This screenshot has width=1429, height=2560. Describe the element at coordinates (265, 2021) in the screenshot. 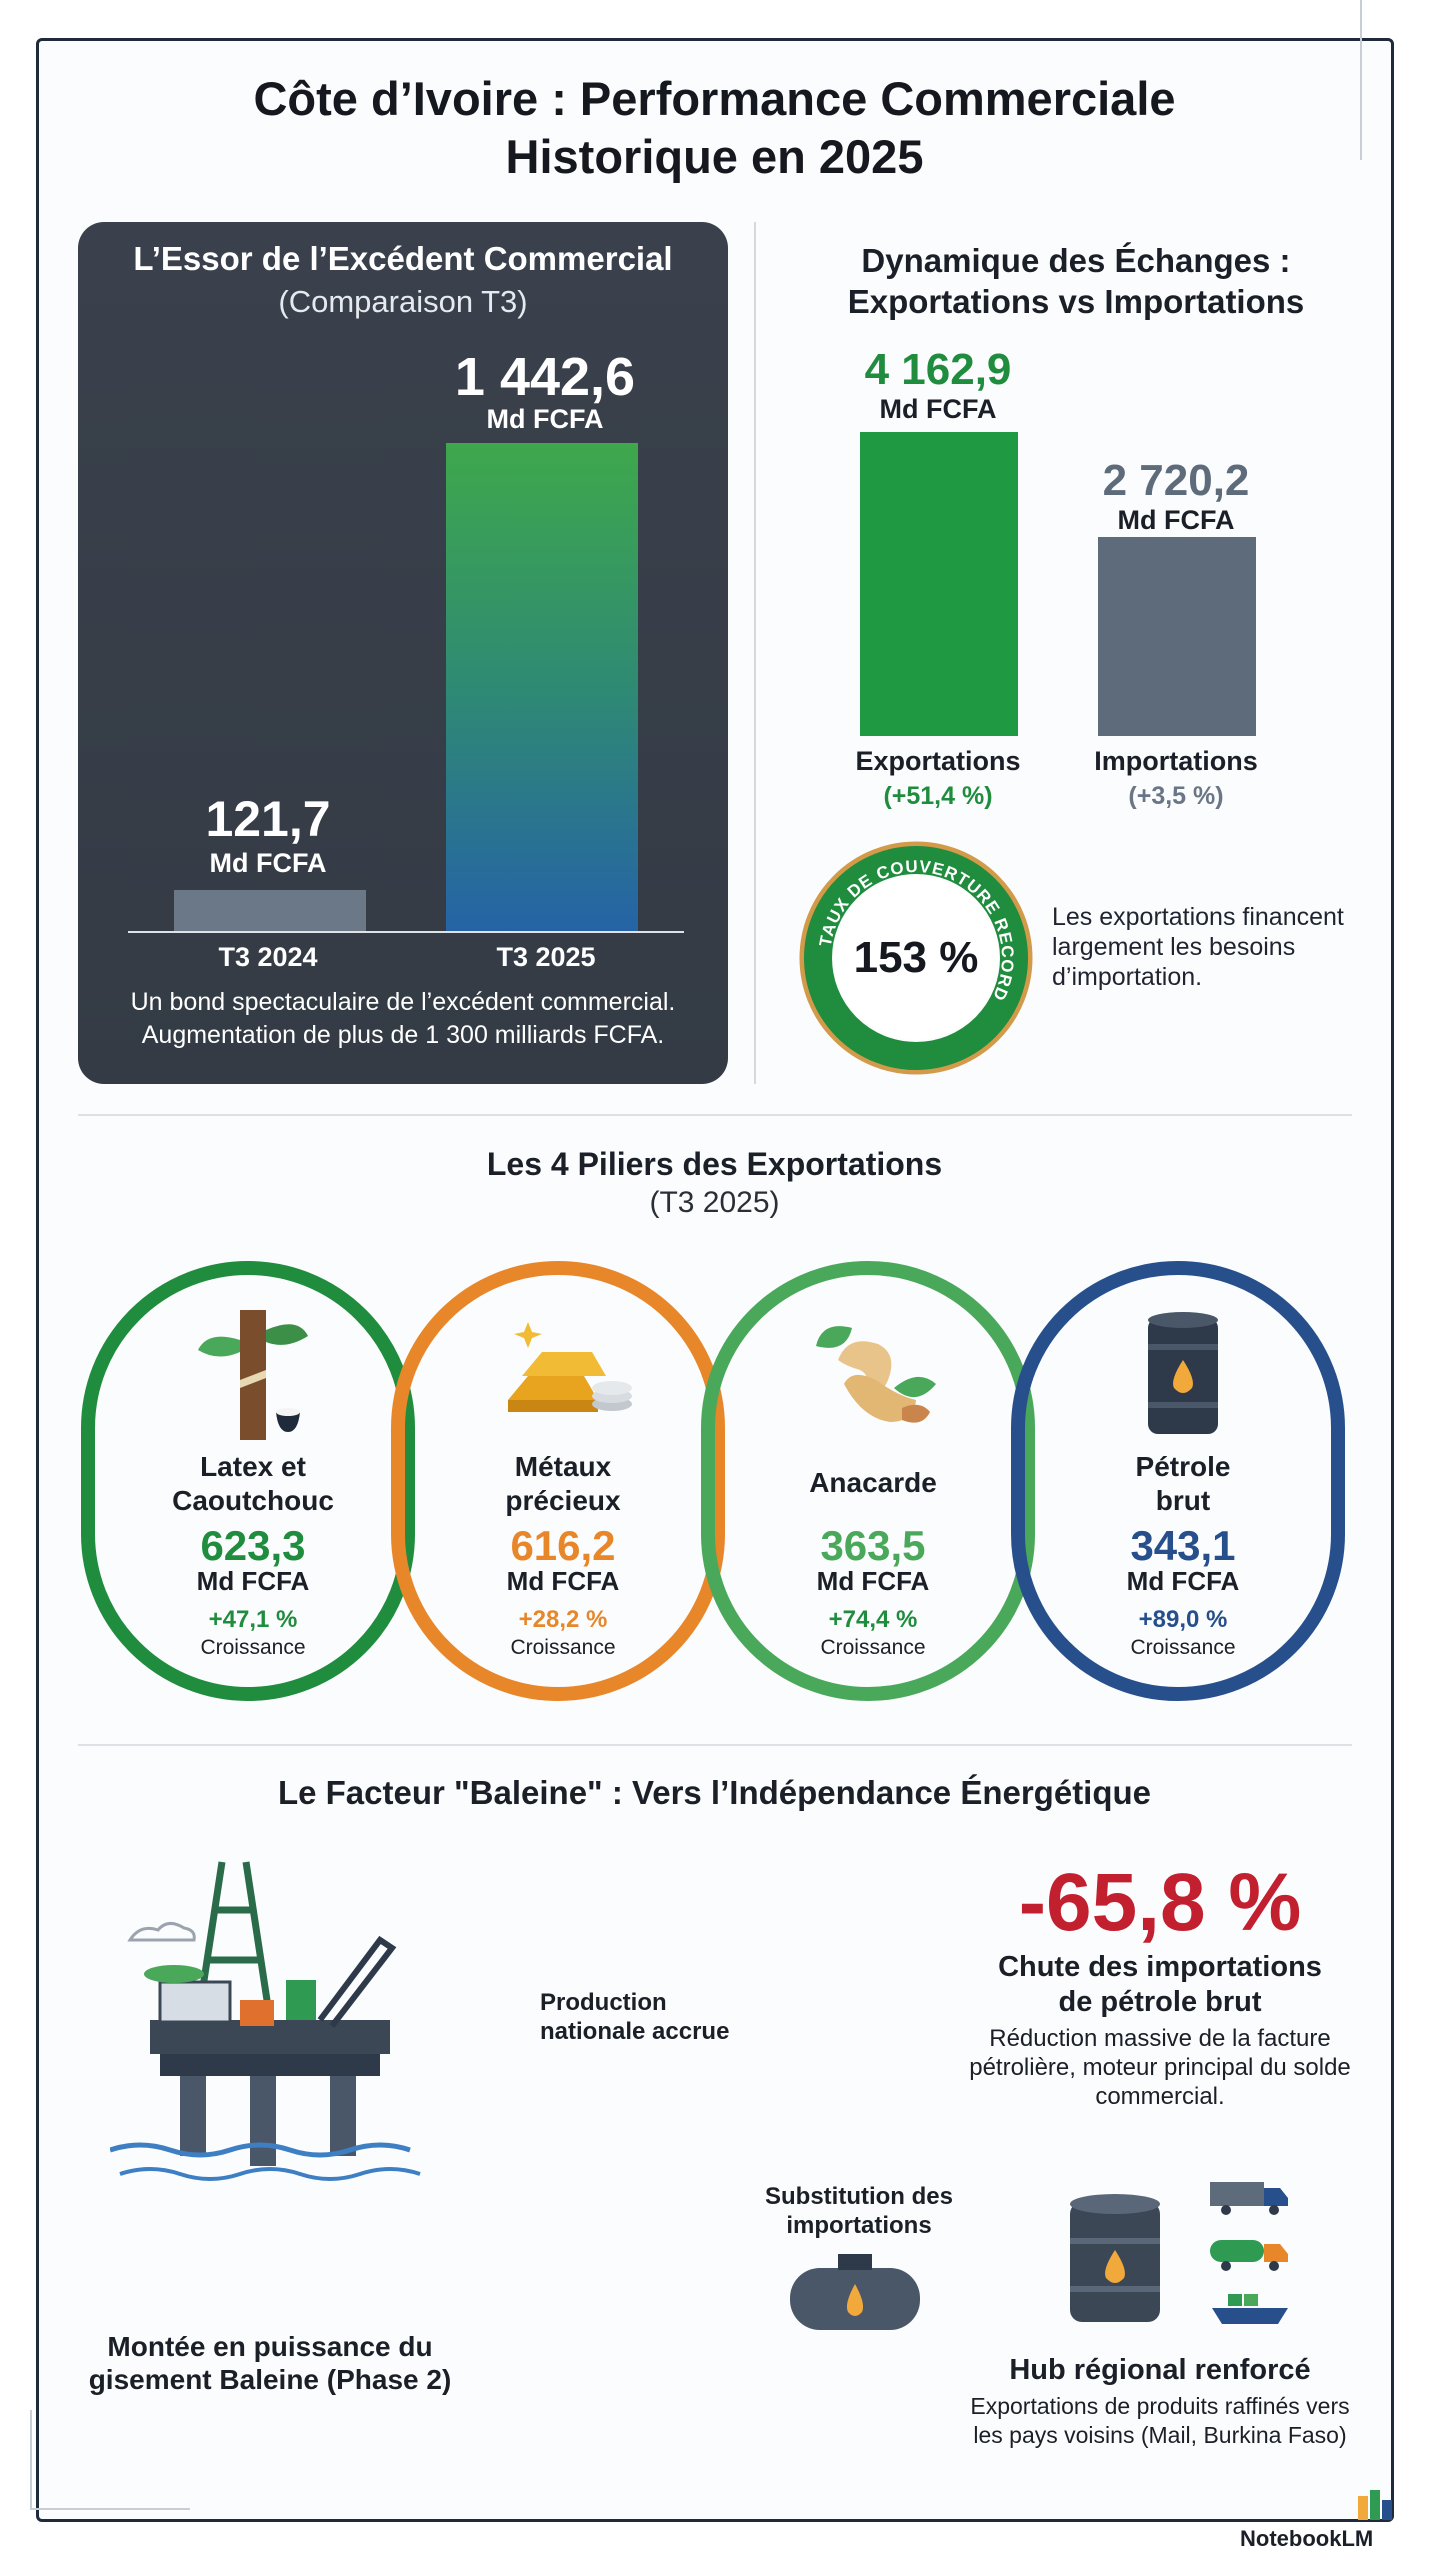

I see `oil-rig-icon` at that location.